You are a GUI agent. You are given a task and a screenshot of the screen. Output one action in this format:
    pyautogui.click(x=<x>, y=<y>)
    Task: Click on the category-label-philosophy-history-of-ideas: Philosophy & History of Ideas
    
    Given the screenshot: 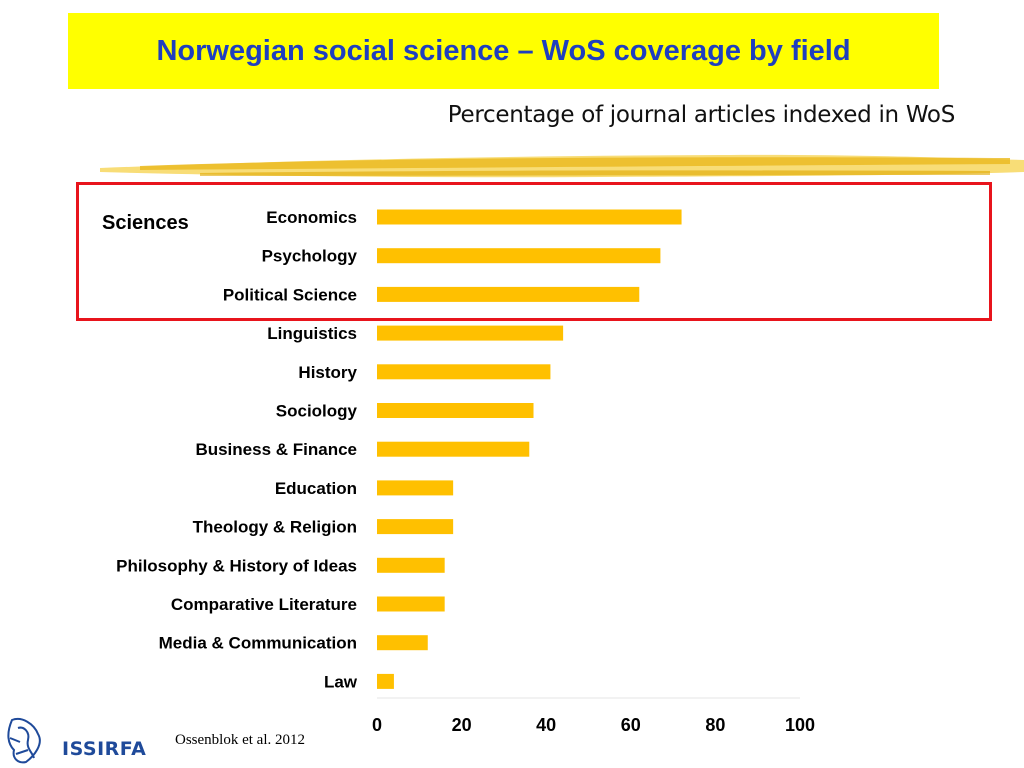 What is the action you would take?
    pyautogui.click(x=236, y=565)
    